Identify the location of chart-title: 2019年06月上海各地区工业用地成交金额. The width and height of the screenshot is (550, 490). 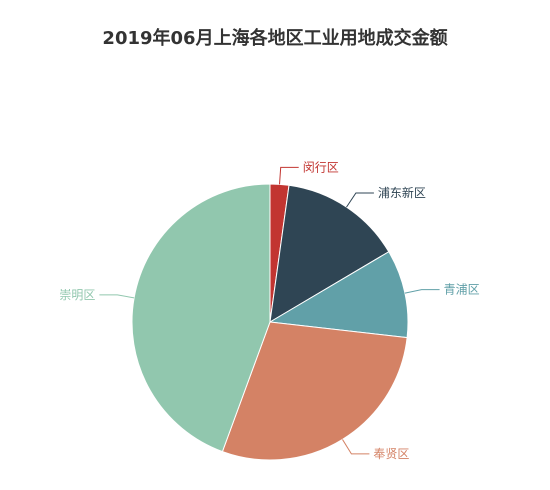
(275, 38).